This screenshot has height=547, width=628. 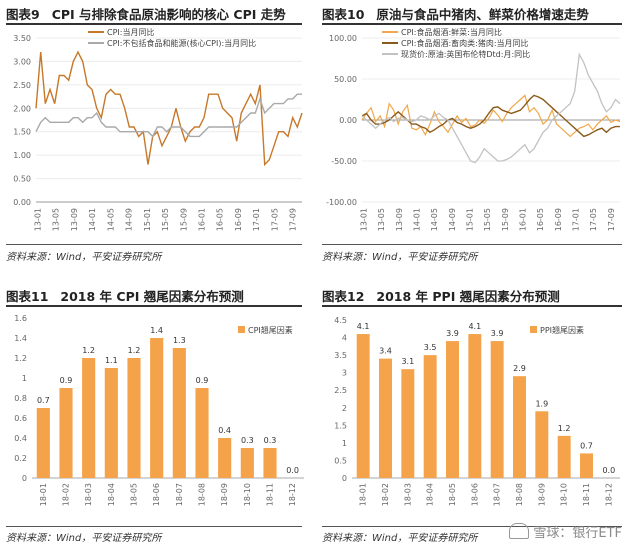 I want to click on x-tick-label: 13-09, so click(x=74, y=219).